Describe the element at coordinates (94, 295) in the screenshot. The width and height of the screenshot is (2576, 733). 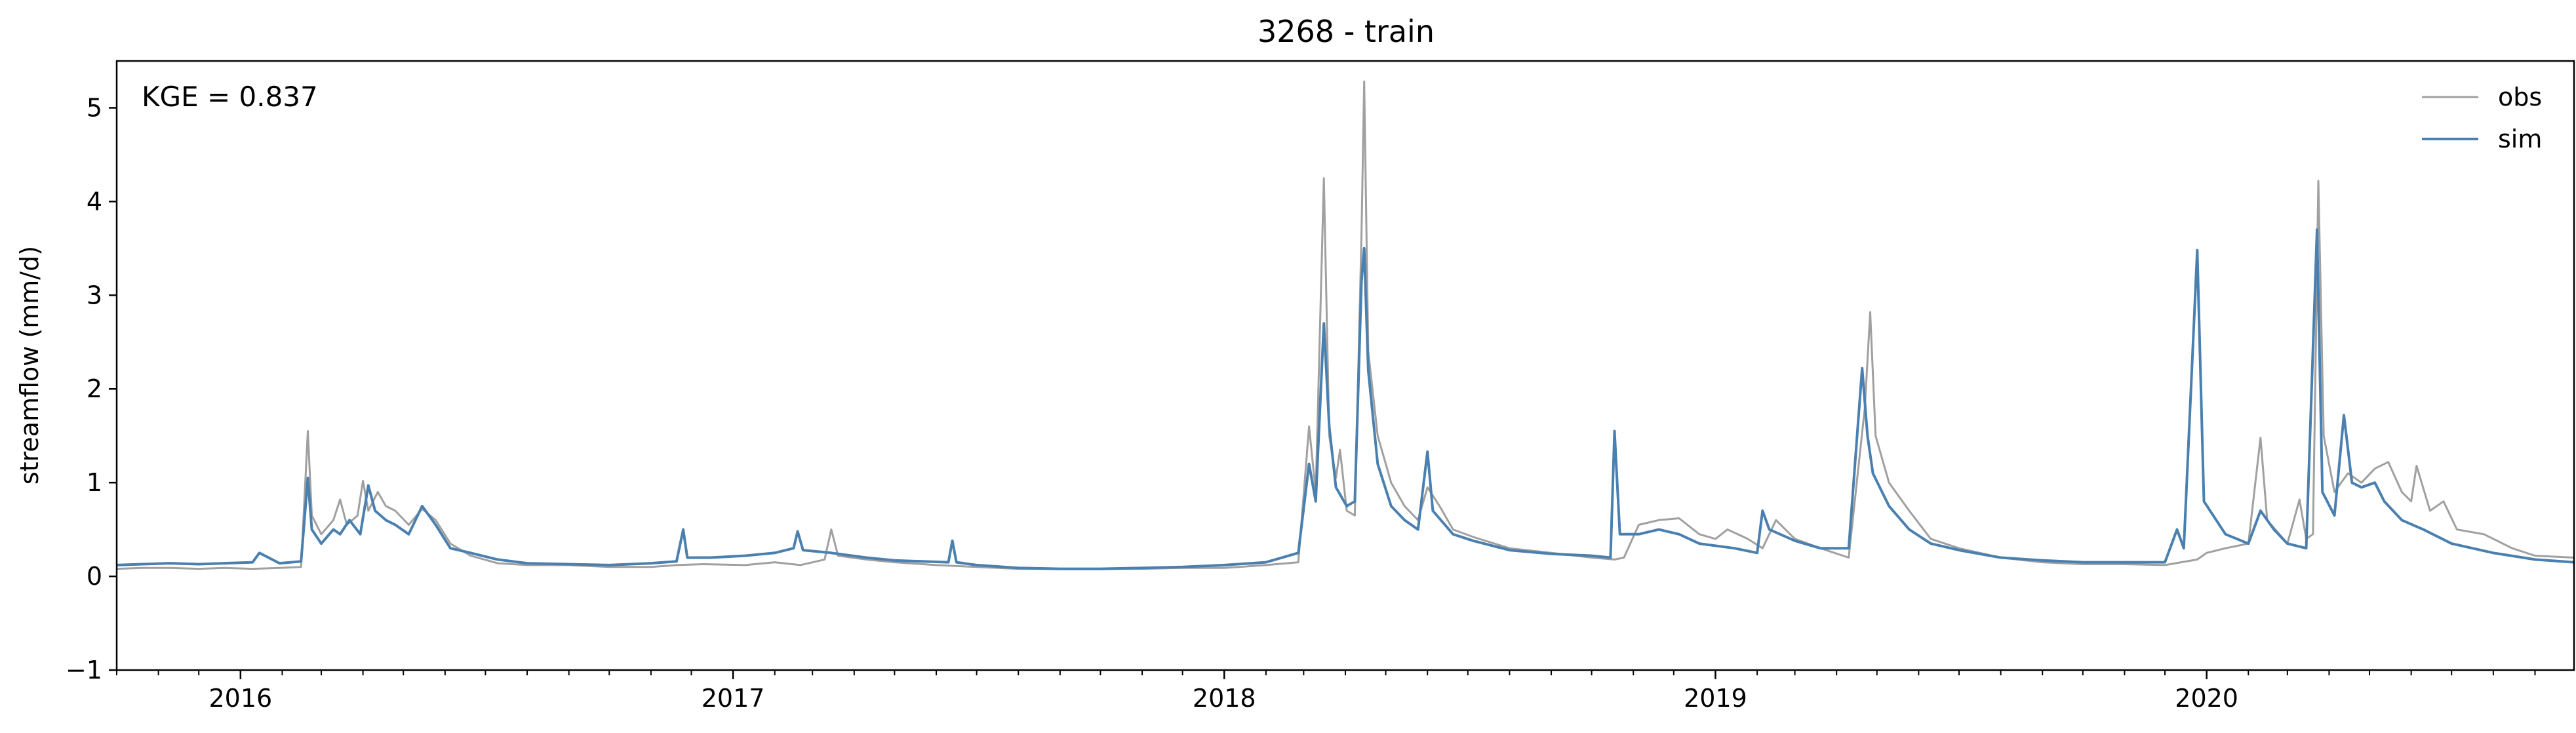
I see `y-tick-label: 3` at that location.